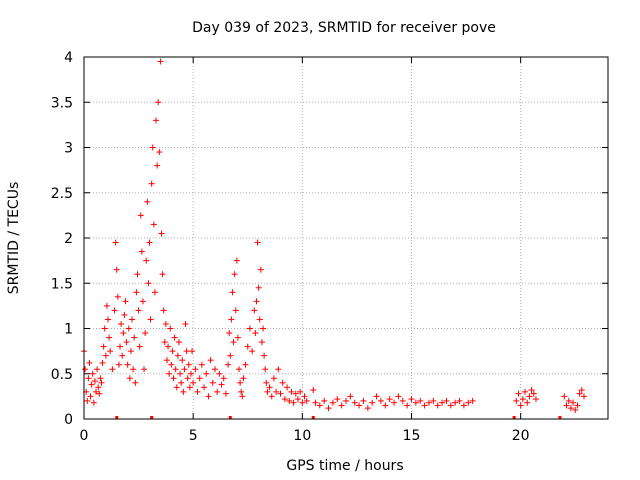 The image size is (640, 480). I want to click on y-tick-label: 3.5, so click(62, 103).